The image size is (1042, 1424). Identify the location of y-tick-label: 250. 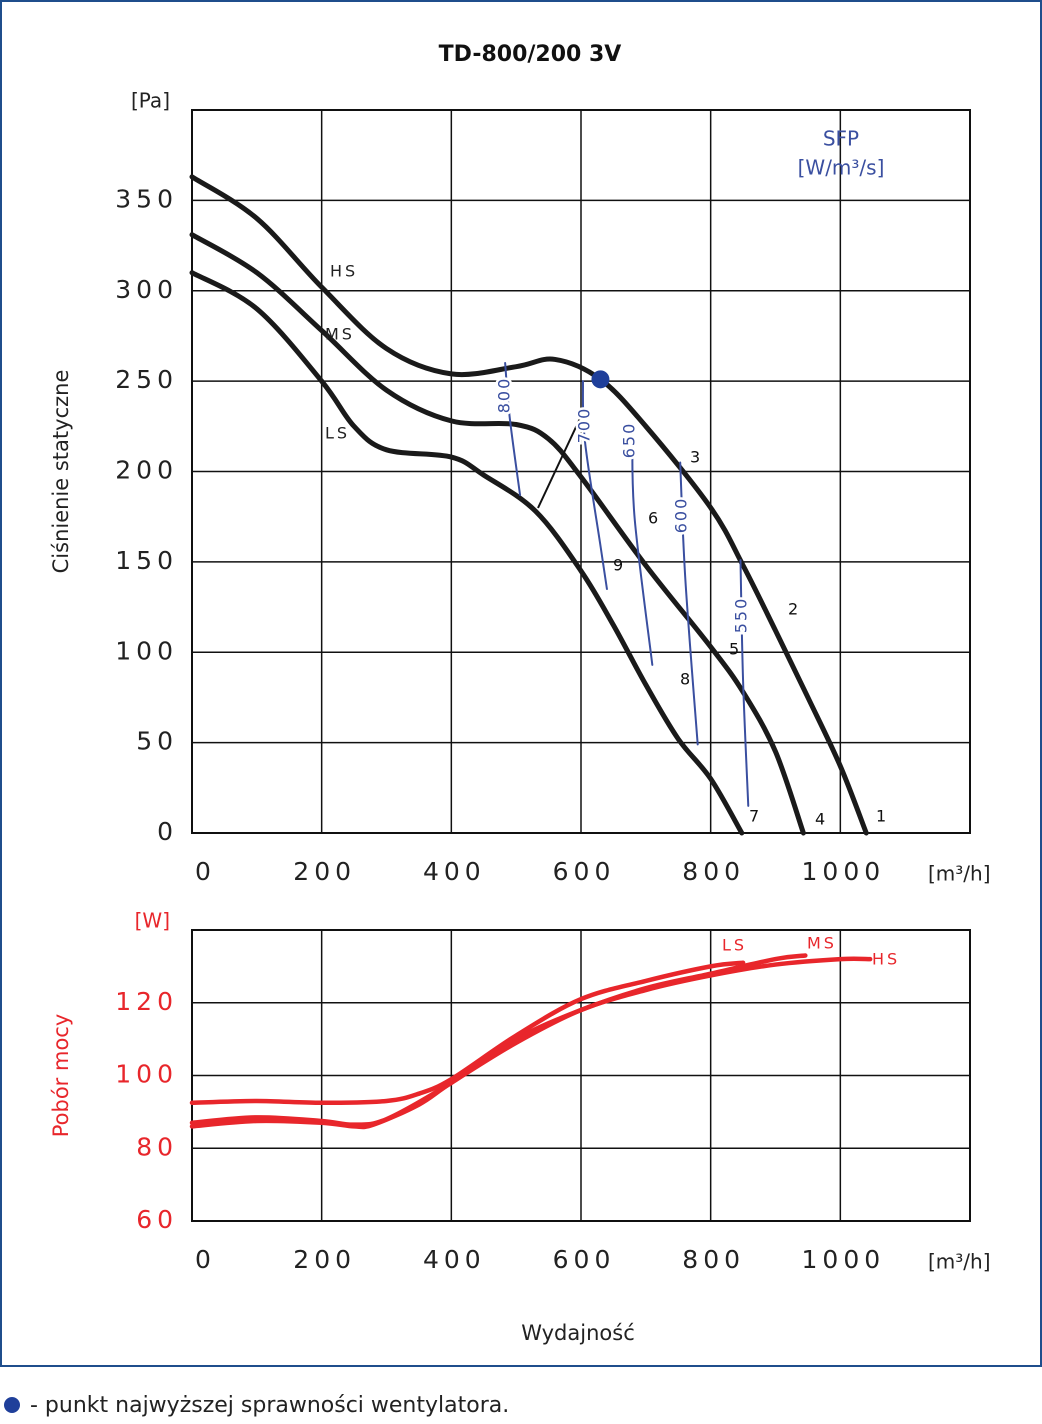
(146, 379).